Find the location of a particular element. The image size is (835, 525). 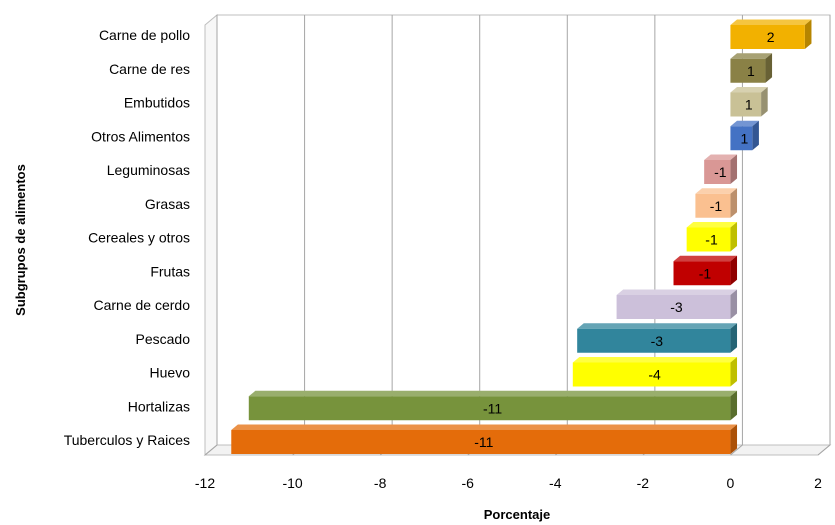

category-label: Cereales y otros is located at coordinates (139, 238).